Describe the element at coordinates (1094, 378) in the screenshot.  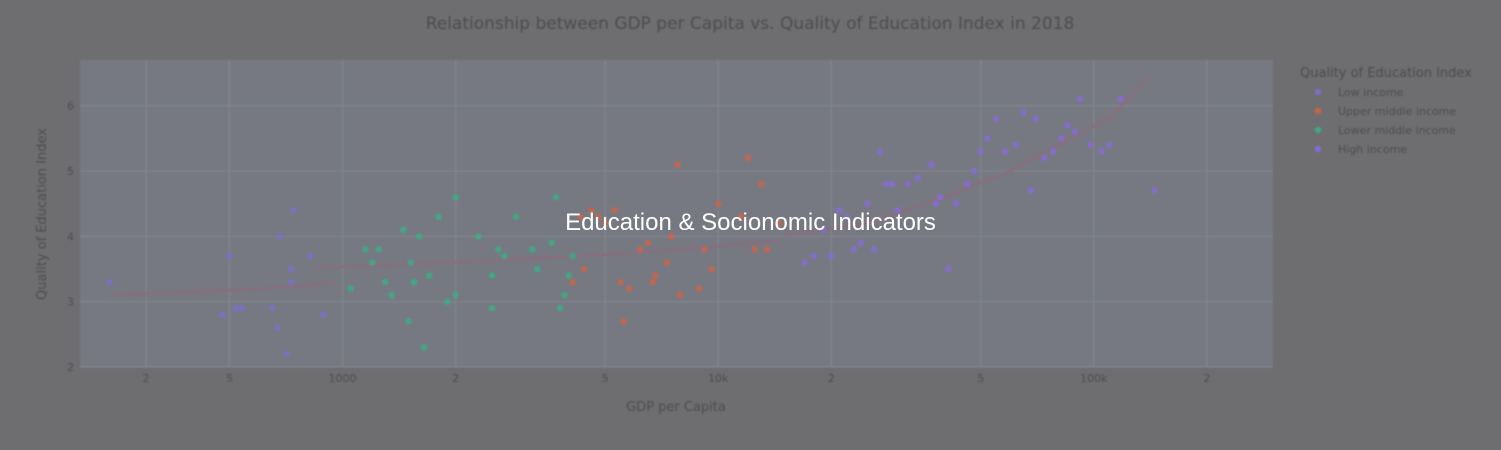
I see `x-tick-label: 100k` at that location.